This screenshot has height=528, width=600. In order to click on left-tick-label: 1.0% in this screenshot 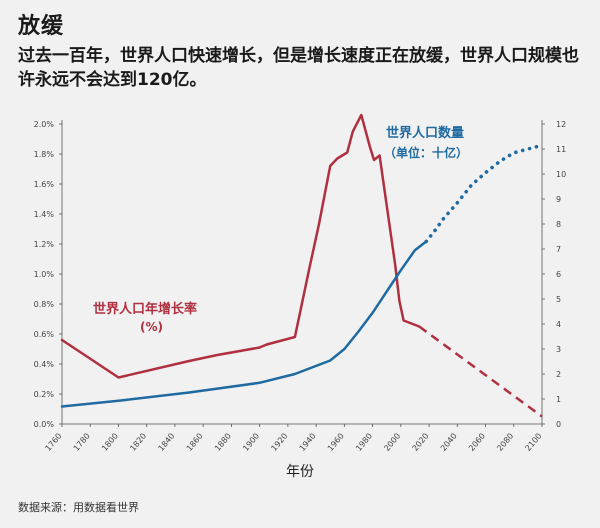, I will do `click(44, 274)`.